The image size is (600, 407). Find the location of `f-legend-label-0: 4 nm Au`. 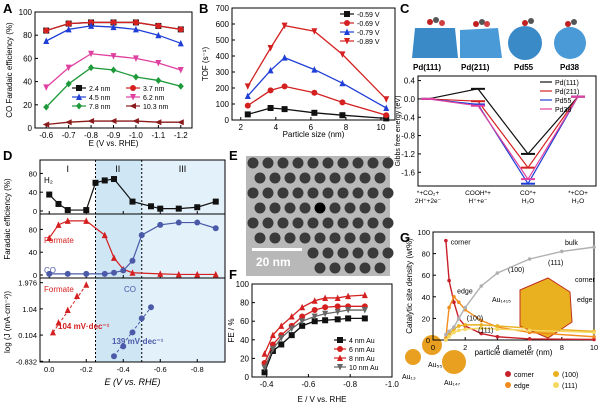

f-legend-label-0: 4 nm Au is located at coordinates (362, 341).